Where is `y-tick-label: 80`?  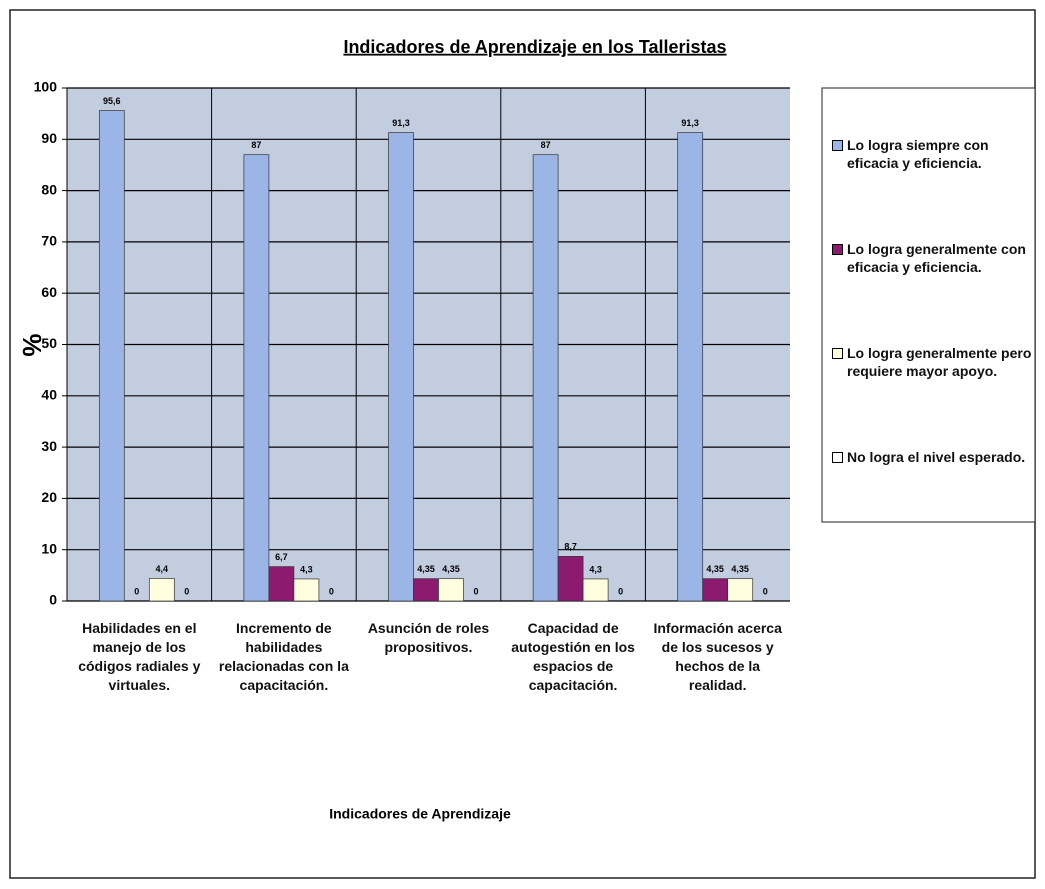
y-tick-label: 80 is located at coordinates (49, 189).